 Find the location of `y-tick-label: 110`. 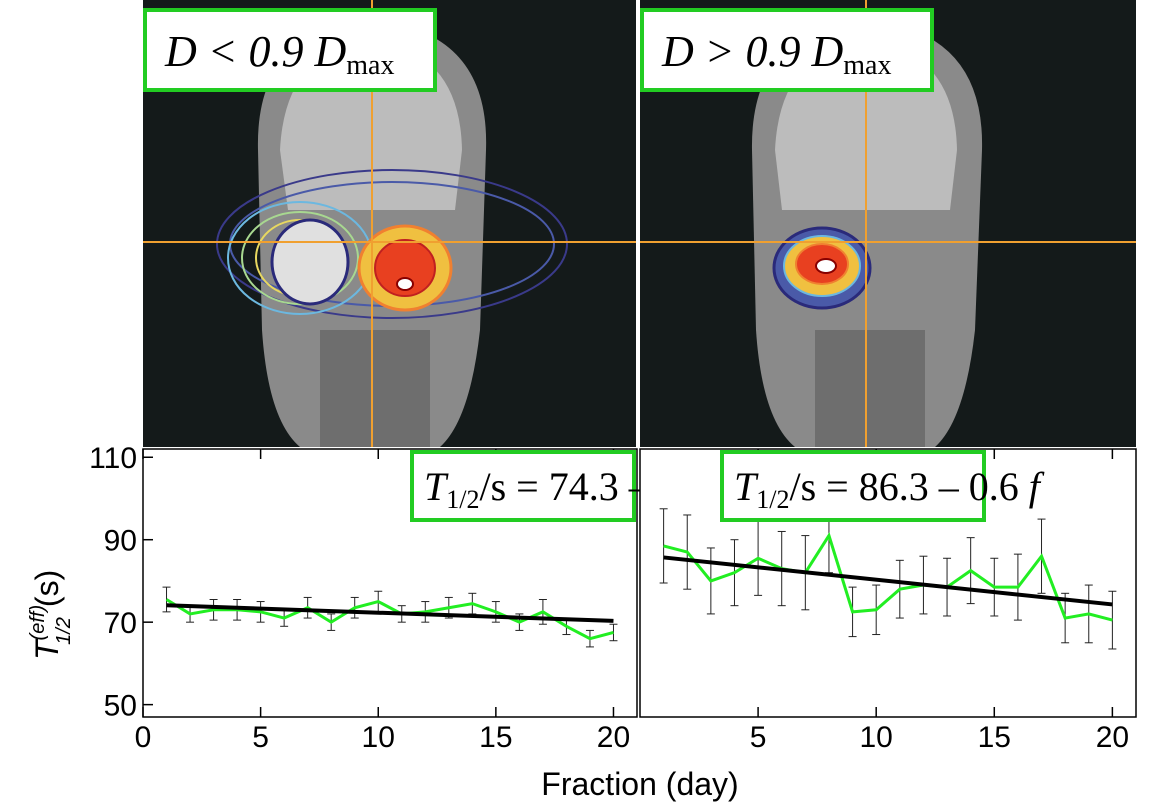

y-tick-label: 110 is located at coordinates (113, 458).